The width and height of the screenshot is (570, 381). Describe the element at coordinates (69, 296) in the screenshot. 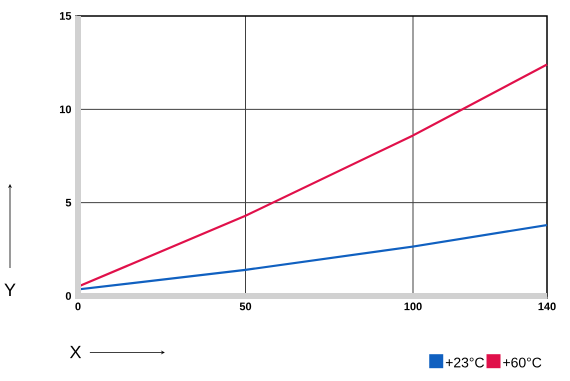

I see `y-tick-label: 0` at that location.